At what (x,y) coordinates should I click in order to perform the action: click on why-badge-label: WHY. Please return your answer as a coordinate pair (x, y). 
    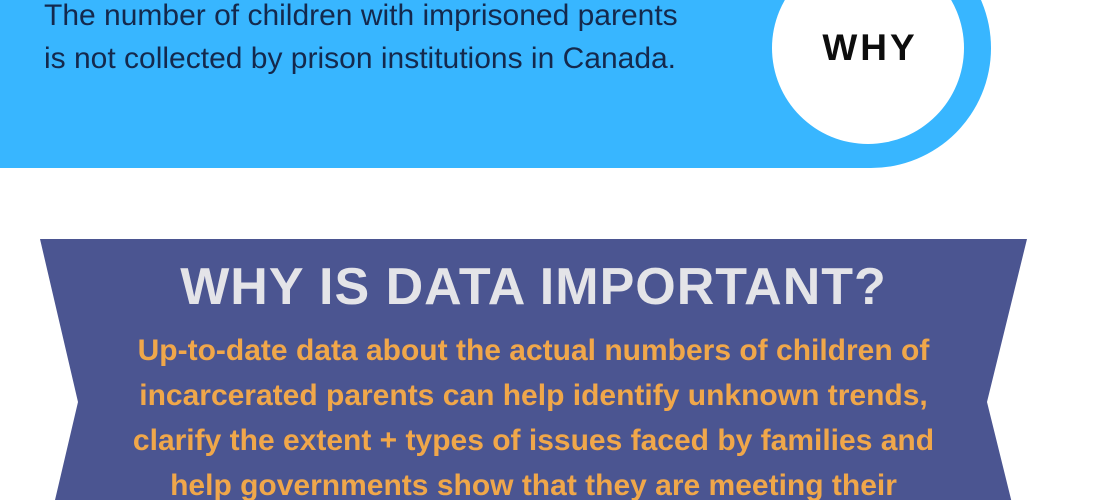
    Looking at the image, I should click on (870, 47).